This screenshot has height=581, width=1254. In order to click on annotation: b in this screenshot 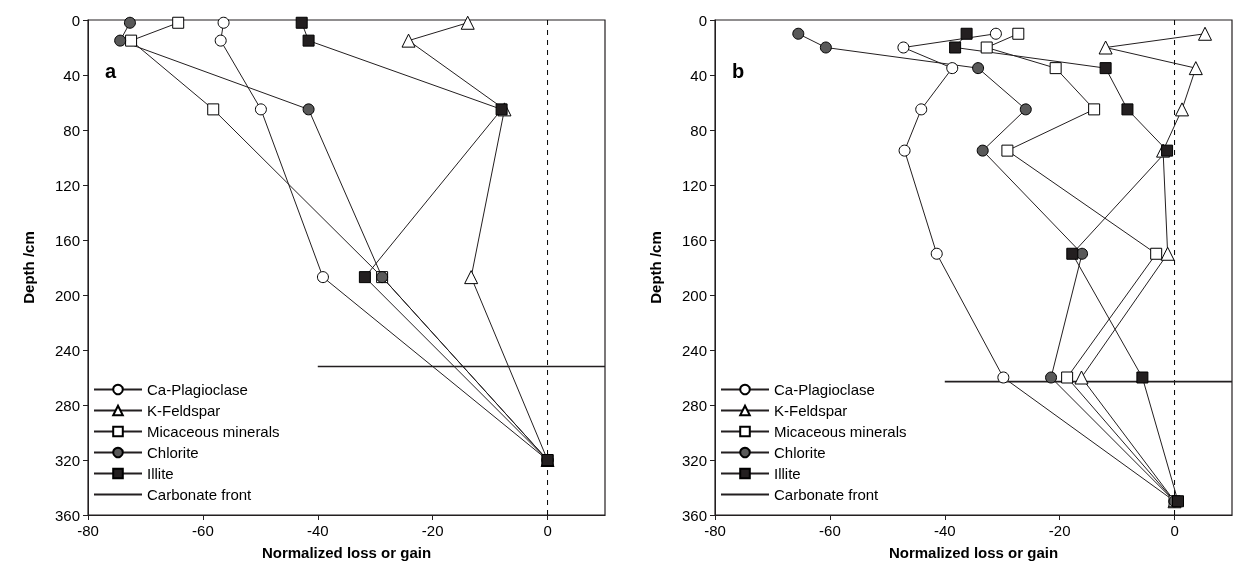, I will do `click(738, 71)`.